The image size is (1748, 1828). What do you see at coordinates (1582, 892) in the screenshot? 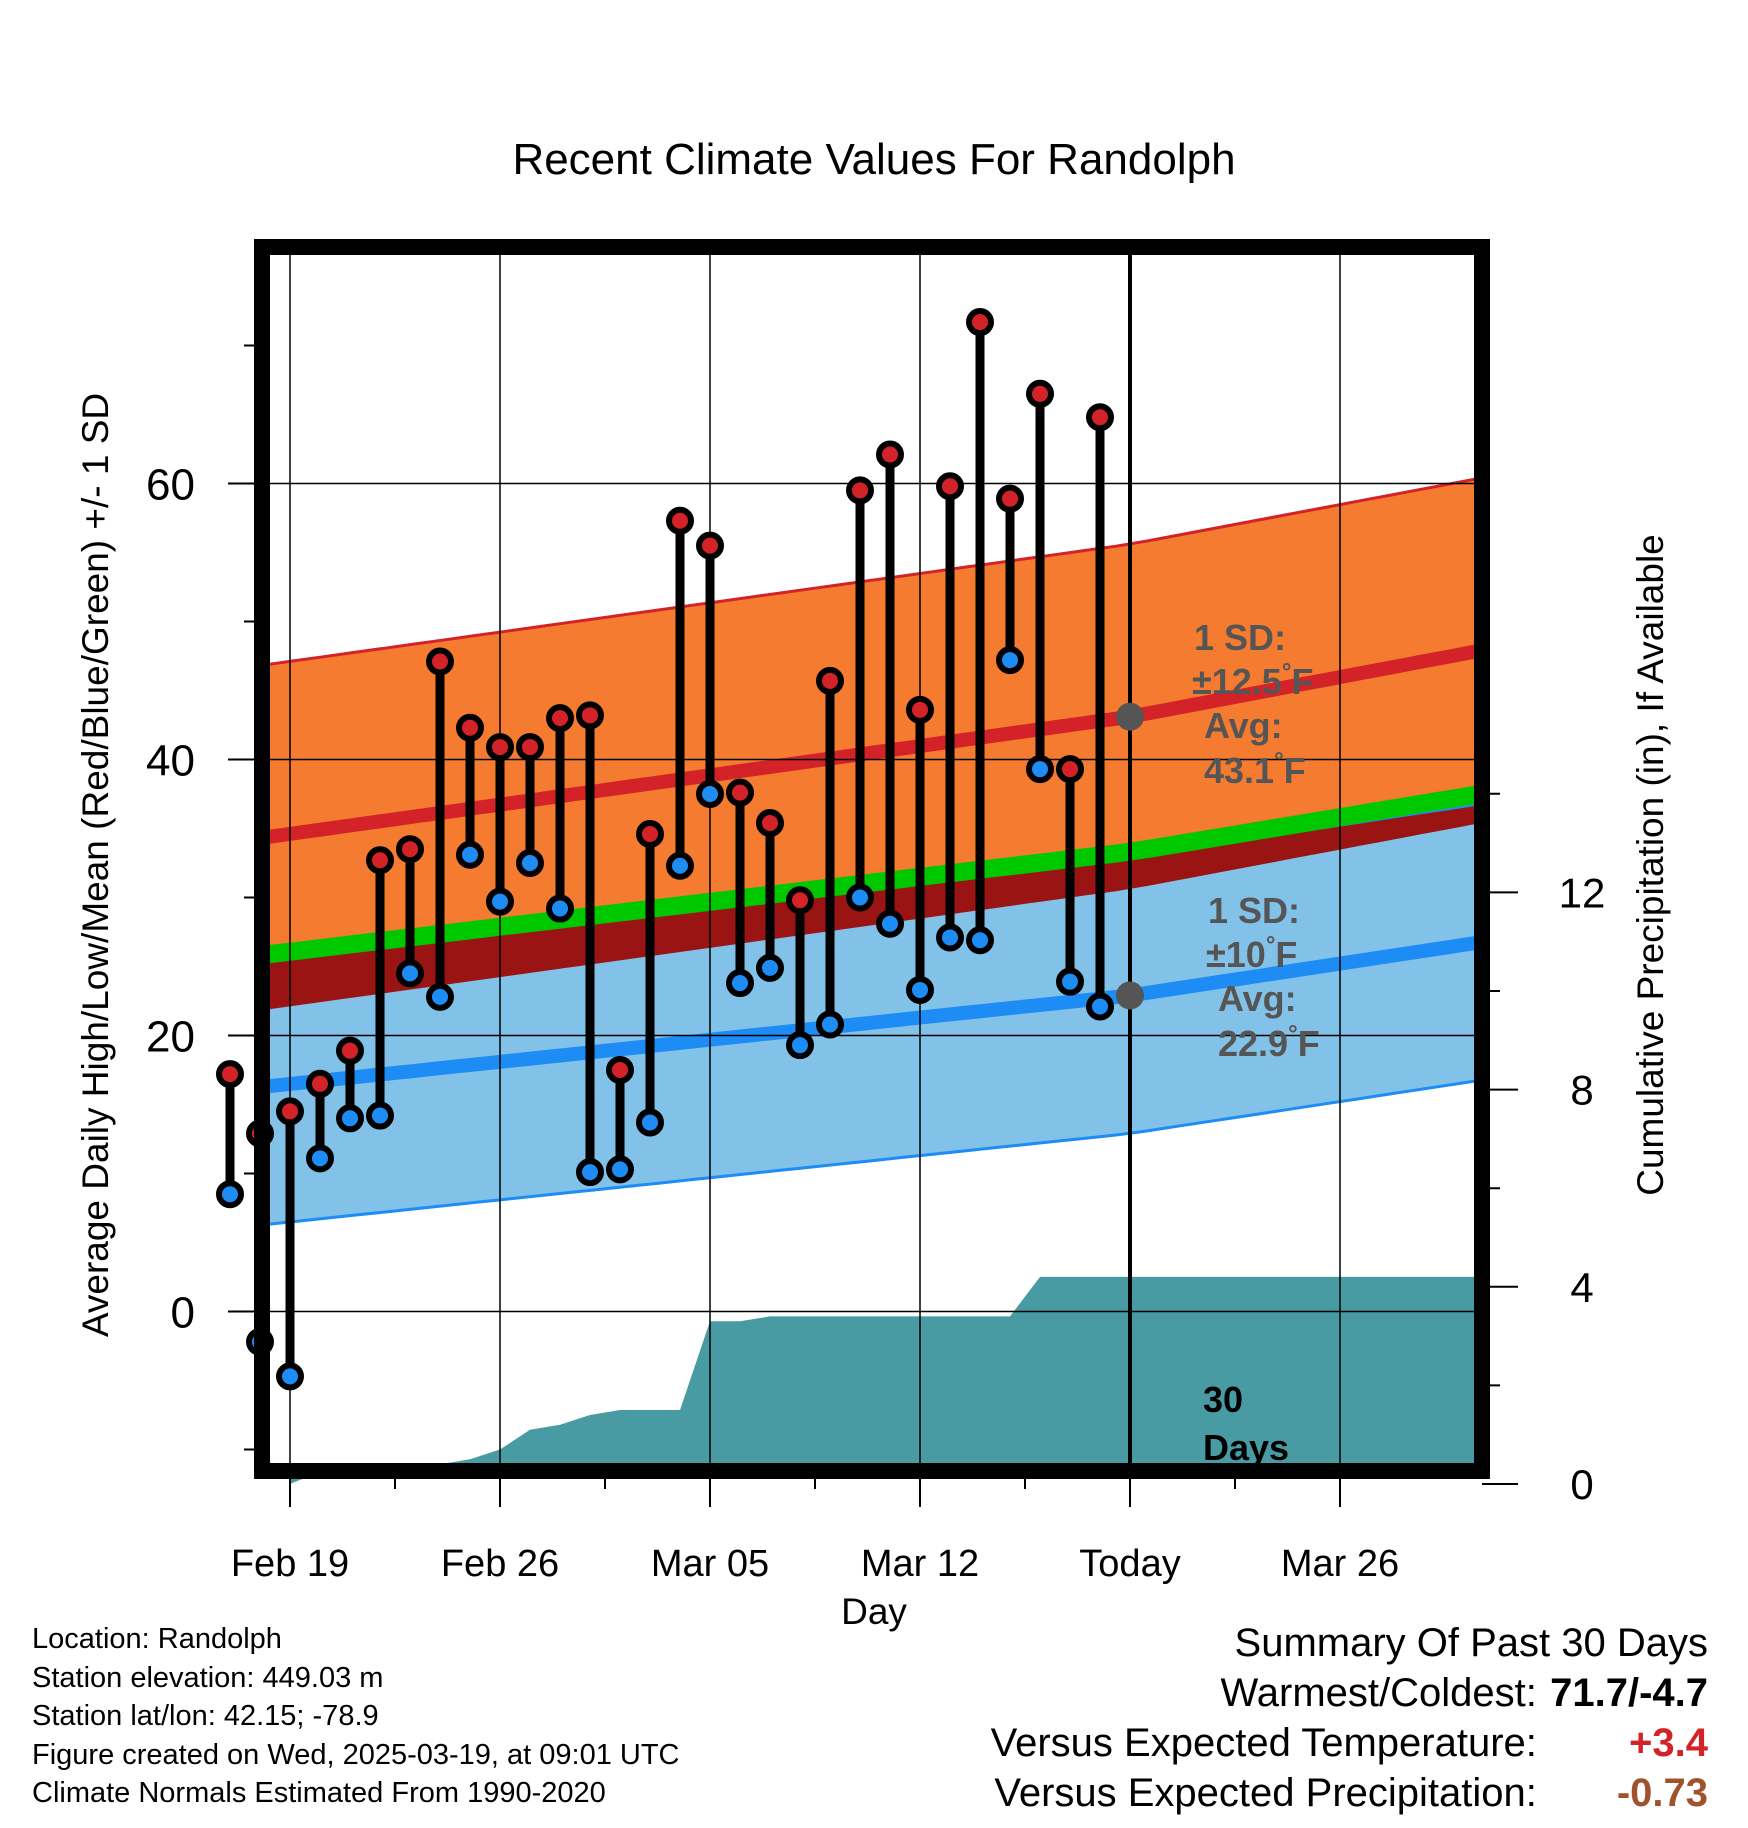
I see `y2-tick-label: 12` at bounding box center [1582, 892].